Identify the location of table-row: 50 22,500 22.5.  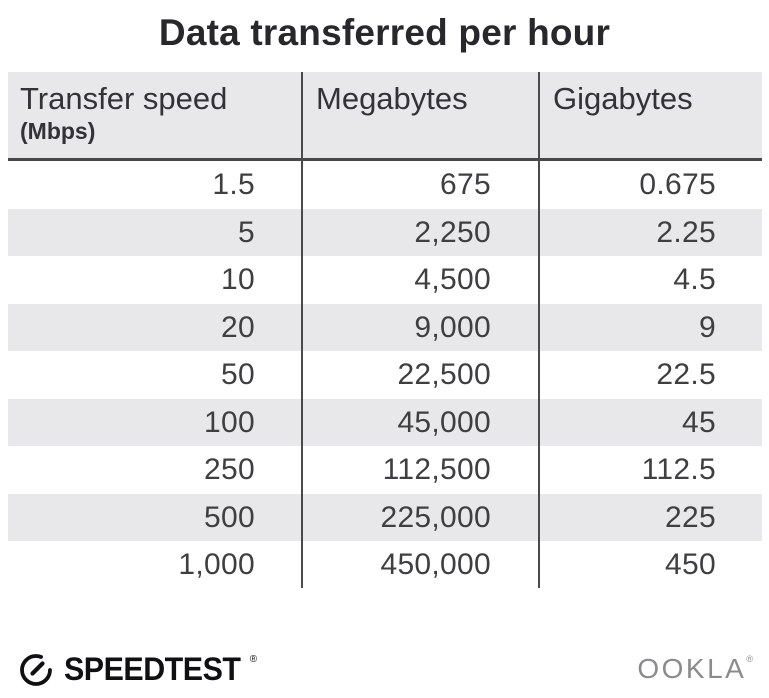
(385, 375).